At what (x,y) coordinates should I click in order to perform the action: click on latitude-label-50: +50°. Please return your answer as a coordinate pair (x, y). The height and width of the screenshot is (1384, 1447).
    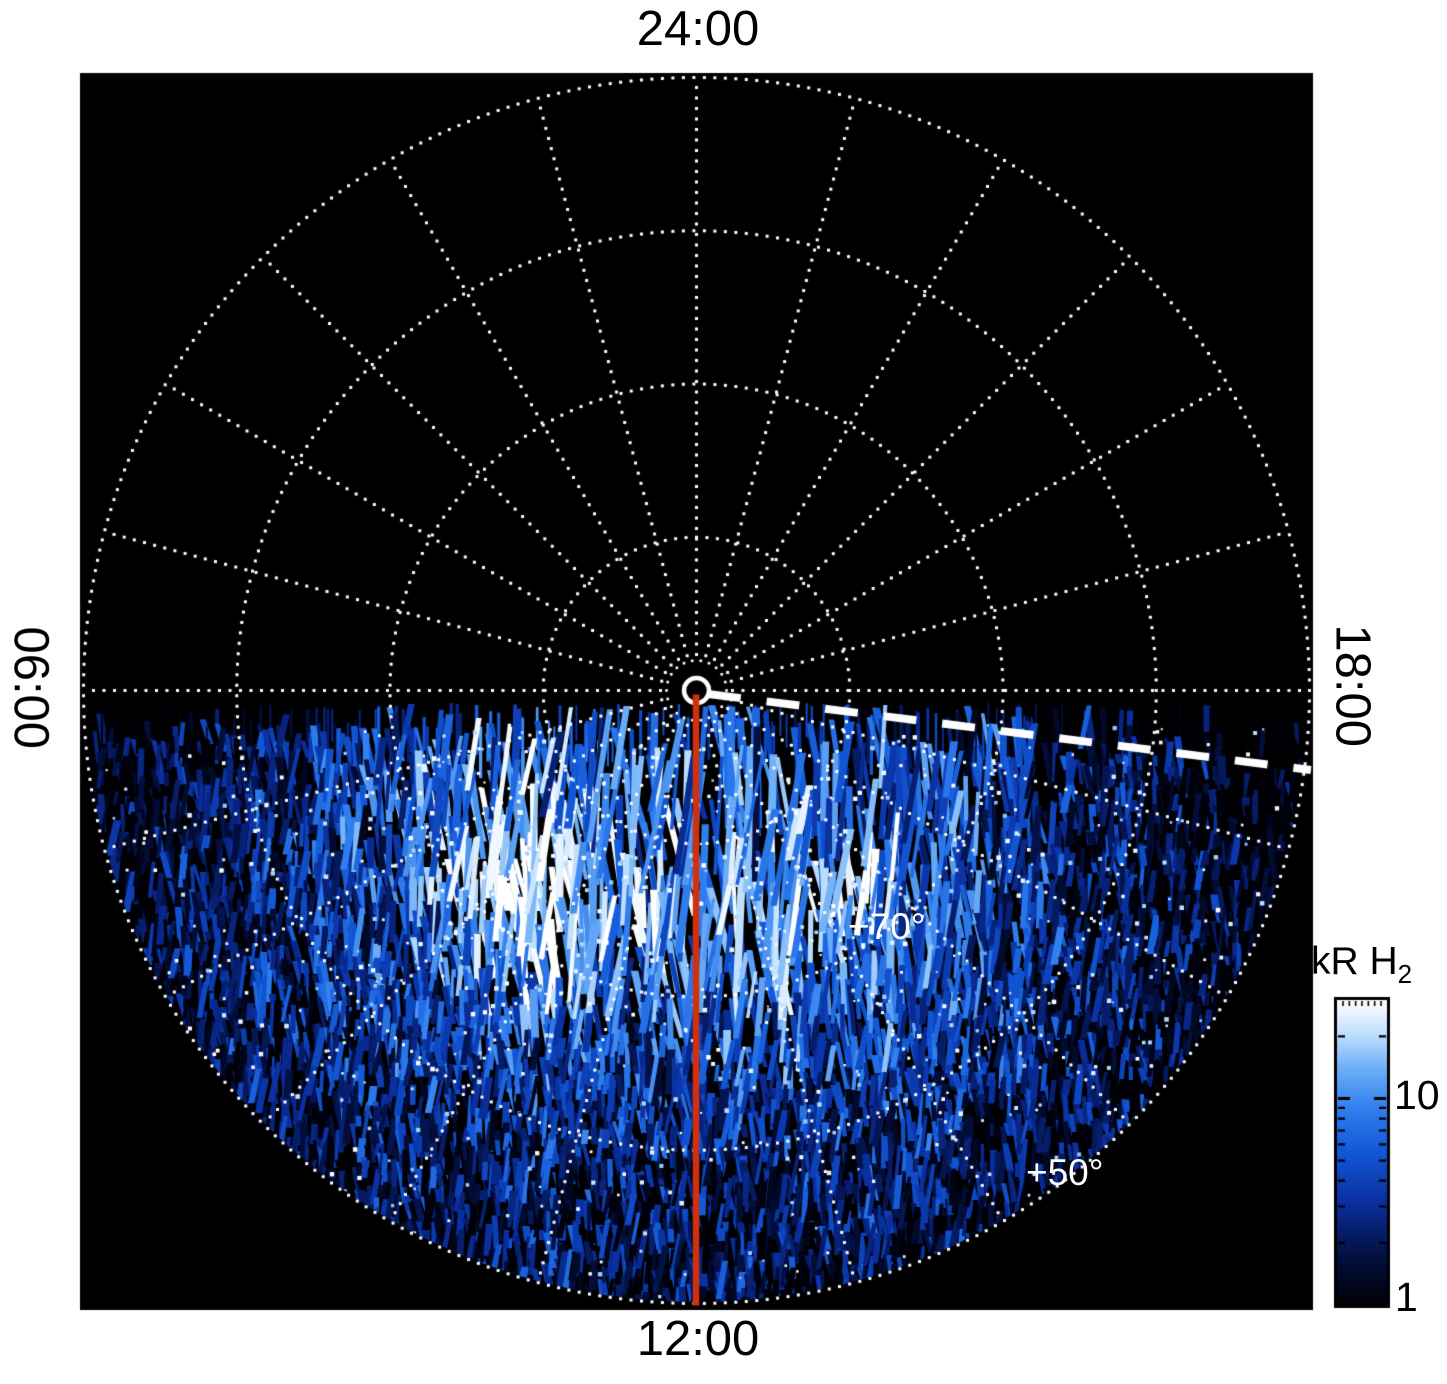
    Looking at the image, I should click on (1065, 1172).